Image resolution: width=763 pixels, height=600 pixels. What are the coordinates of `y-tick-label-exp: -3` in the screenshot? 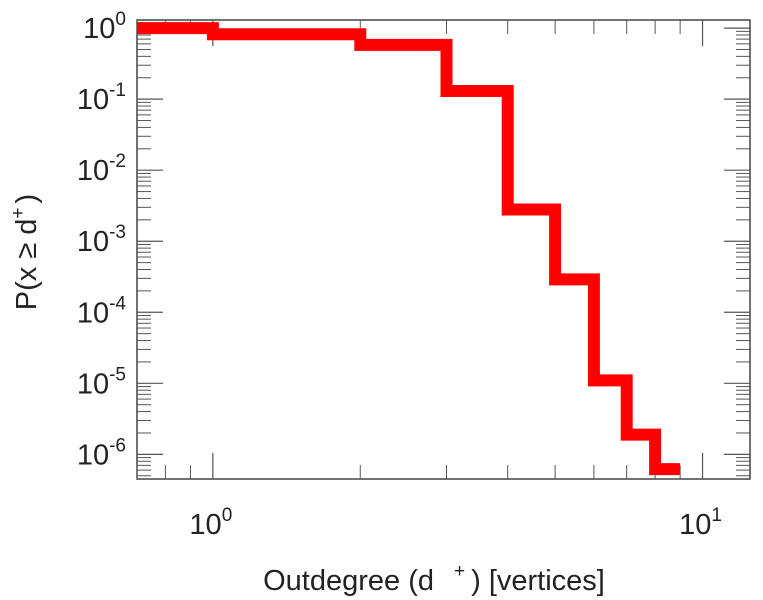 It's located at (117, 232).